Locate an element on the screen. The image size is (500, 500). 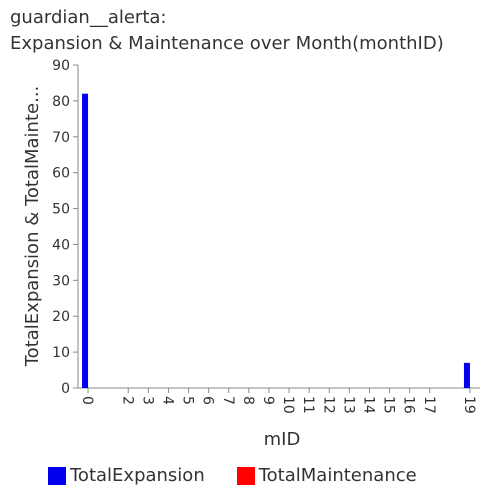
x-tick-label: 12 is located at coordinates (328, 405).